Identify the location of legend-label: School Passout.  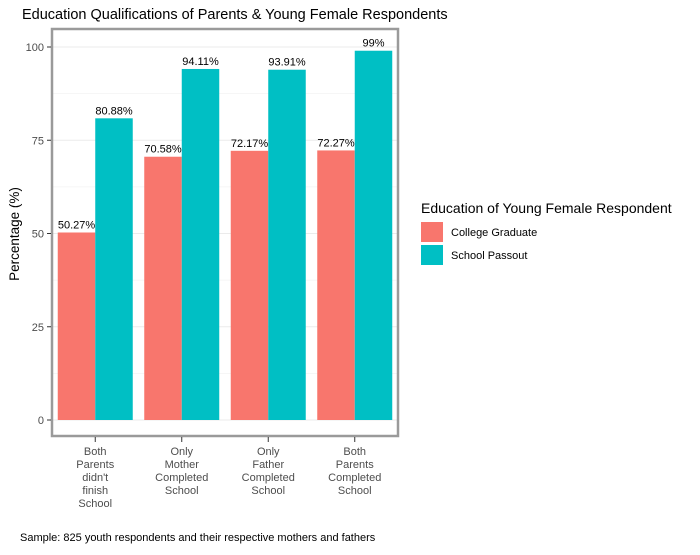
(489, 256).